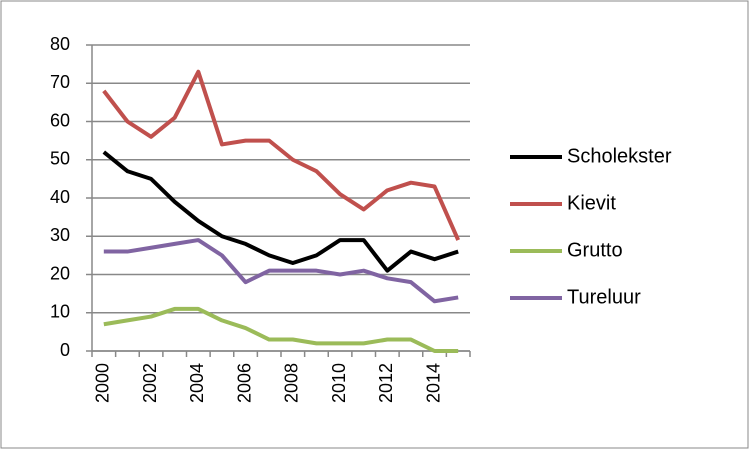 The width and height of the screenshot is (750, 450). I want to click on y-tick-label: 70, so click(60, 82).